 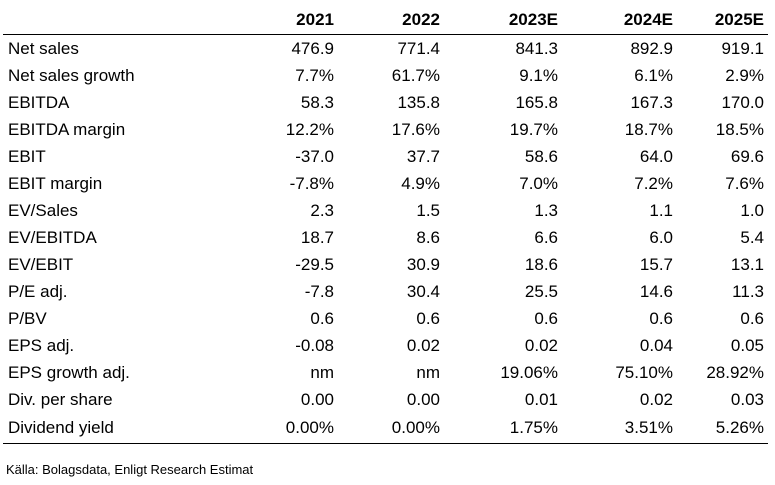 What do you see at coordinates (538, 75) in the screenshot?
I see `row-value-cell: 9.1%` at bounding box center [538, 75].